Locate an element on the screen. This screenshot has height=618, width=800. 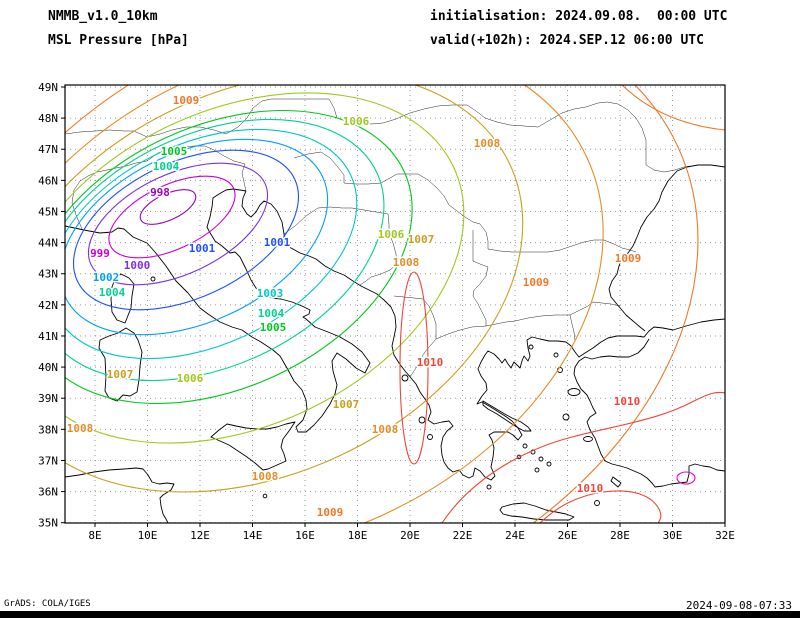
x-axis-label: 26E is located at coordinates (568, 535).